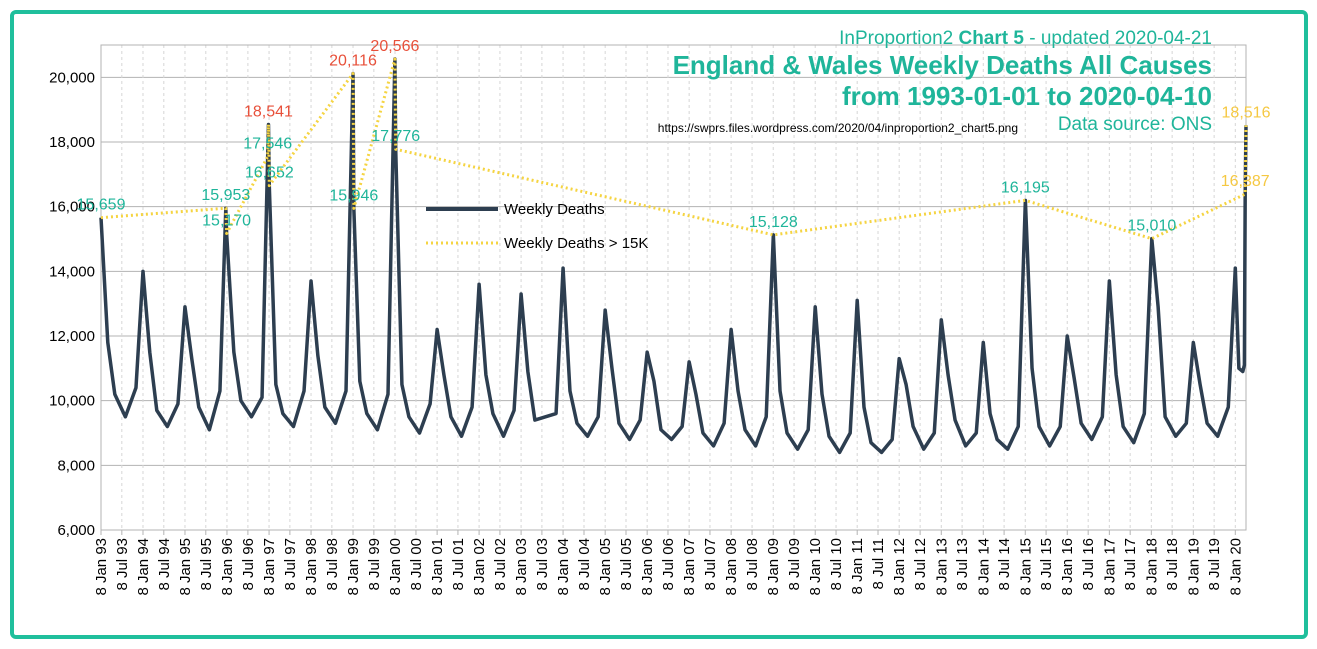  Describe the element at coordinates (584, 564) in the screenshot. I see `x-tick-label: 8 Jul 04` at that location.